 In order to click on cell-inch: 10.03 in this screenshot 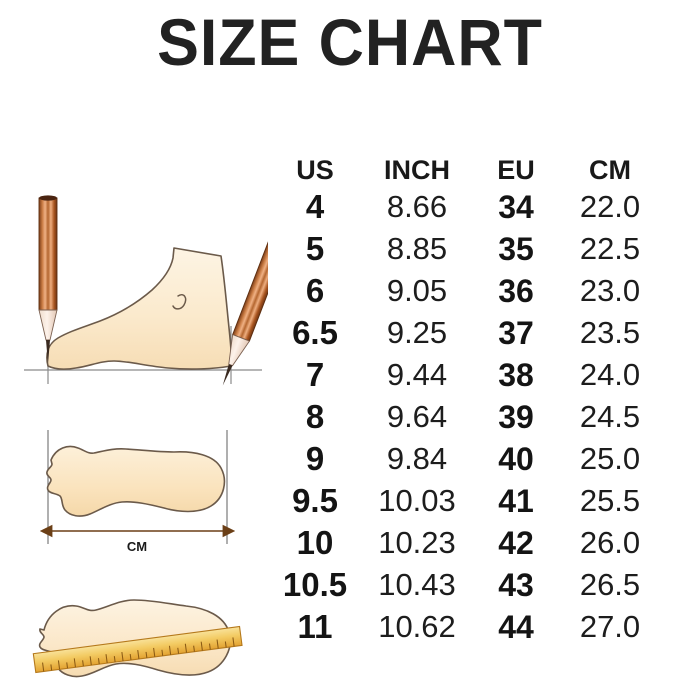, I will do `click(417, 500)`.